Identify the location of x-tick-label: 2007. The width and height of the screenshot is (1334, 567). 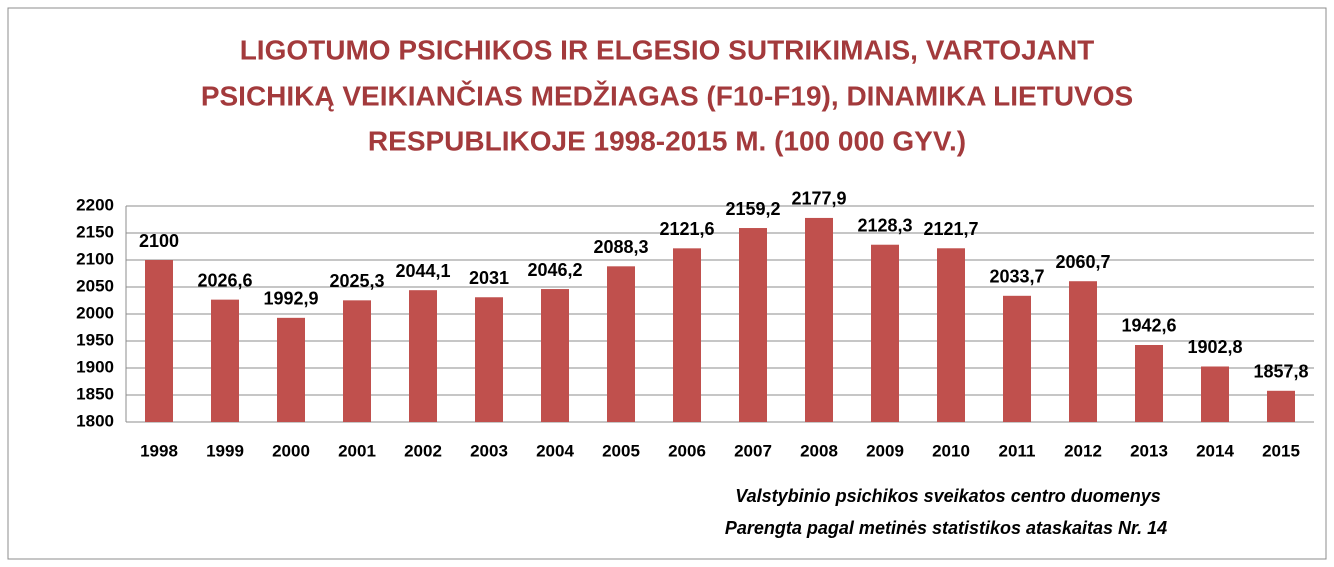
(753, 450).